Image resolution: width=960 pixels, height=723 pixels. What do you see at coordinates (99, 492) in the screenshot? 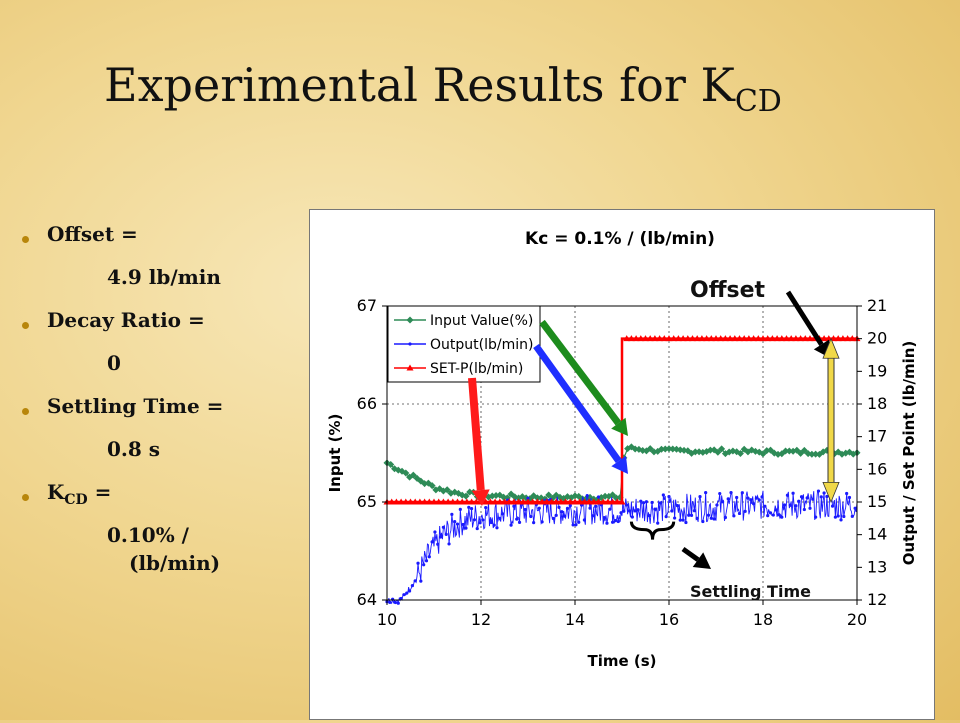
I see `kcd-label-equals: =` at bounding box center [99, 492].